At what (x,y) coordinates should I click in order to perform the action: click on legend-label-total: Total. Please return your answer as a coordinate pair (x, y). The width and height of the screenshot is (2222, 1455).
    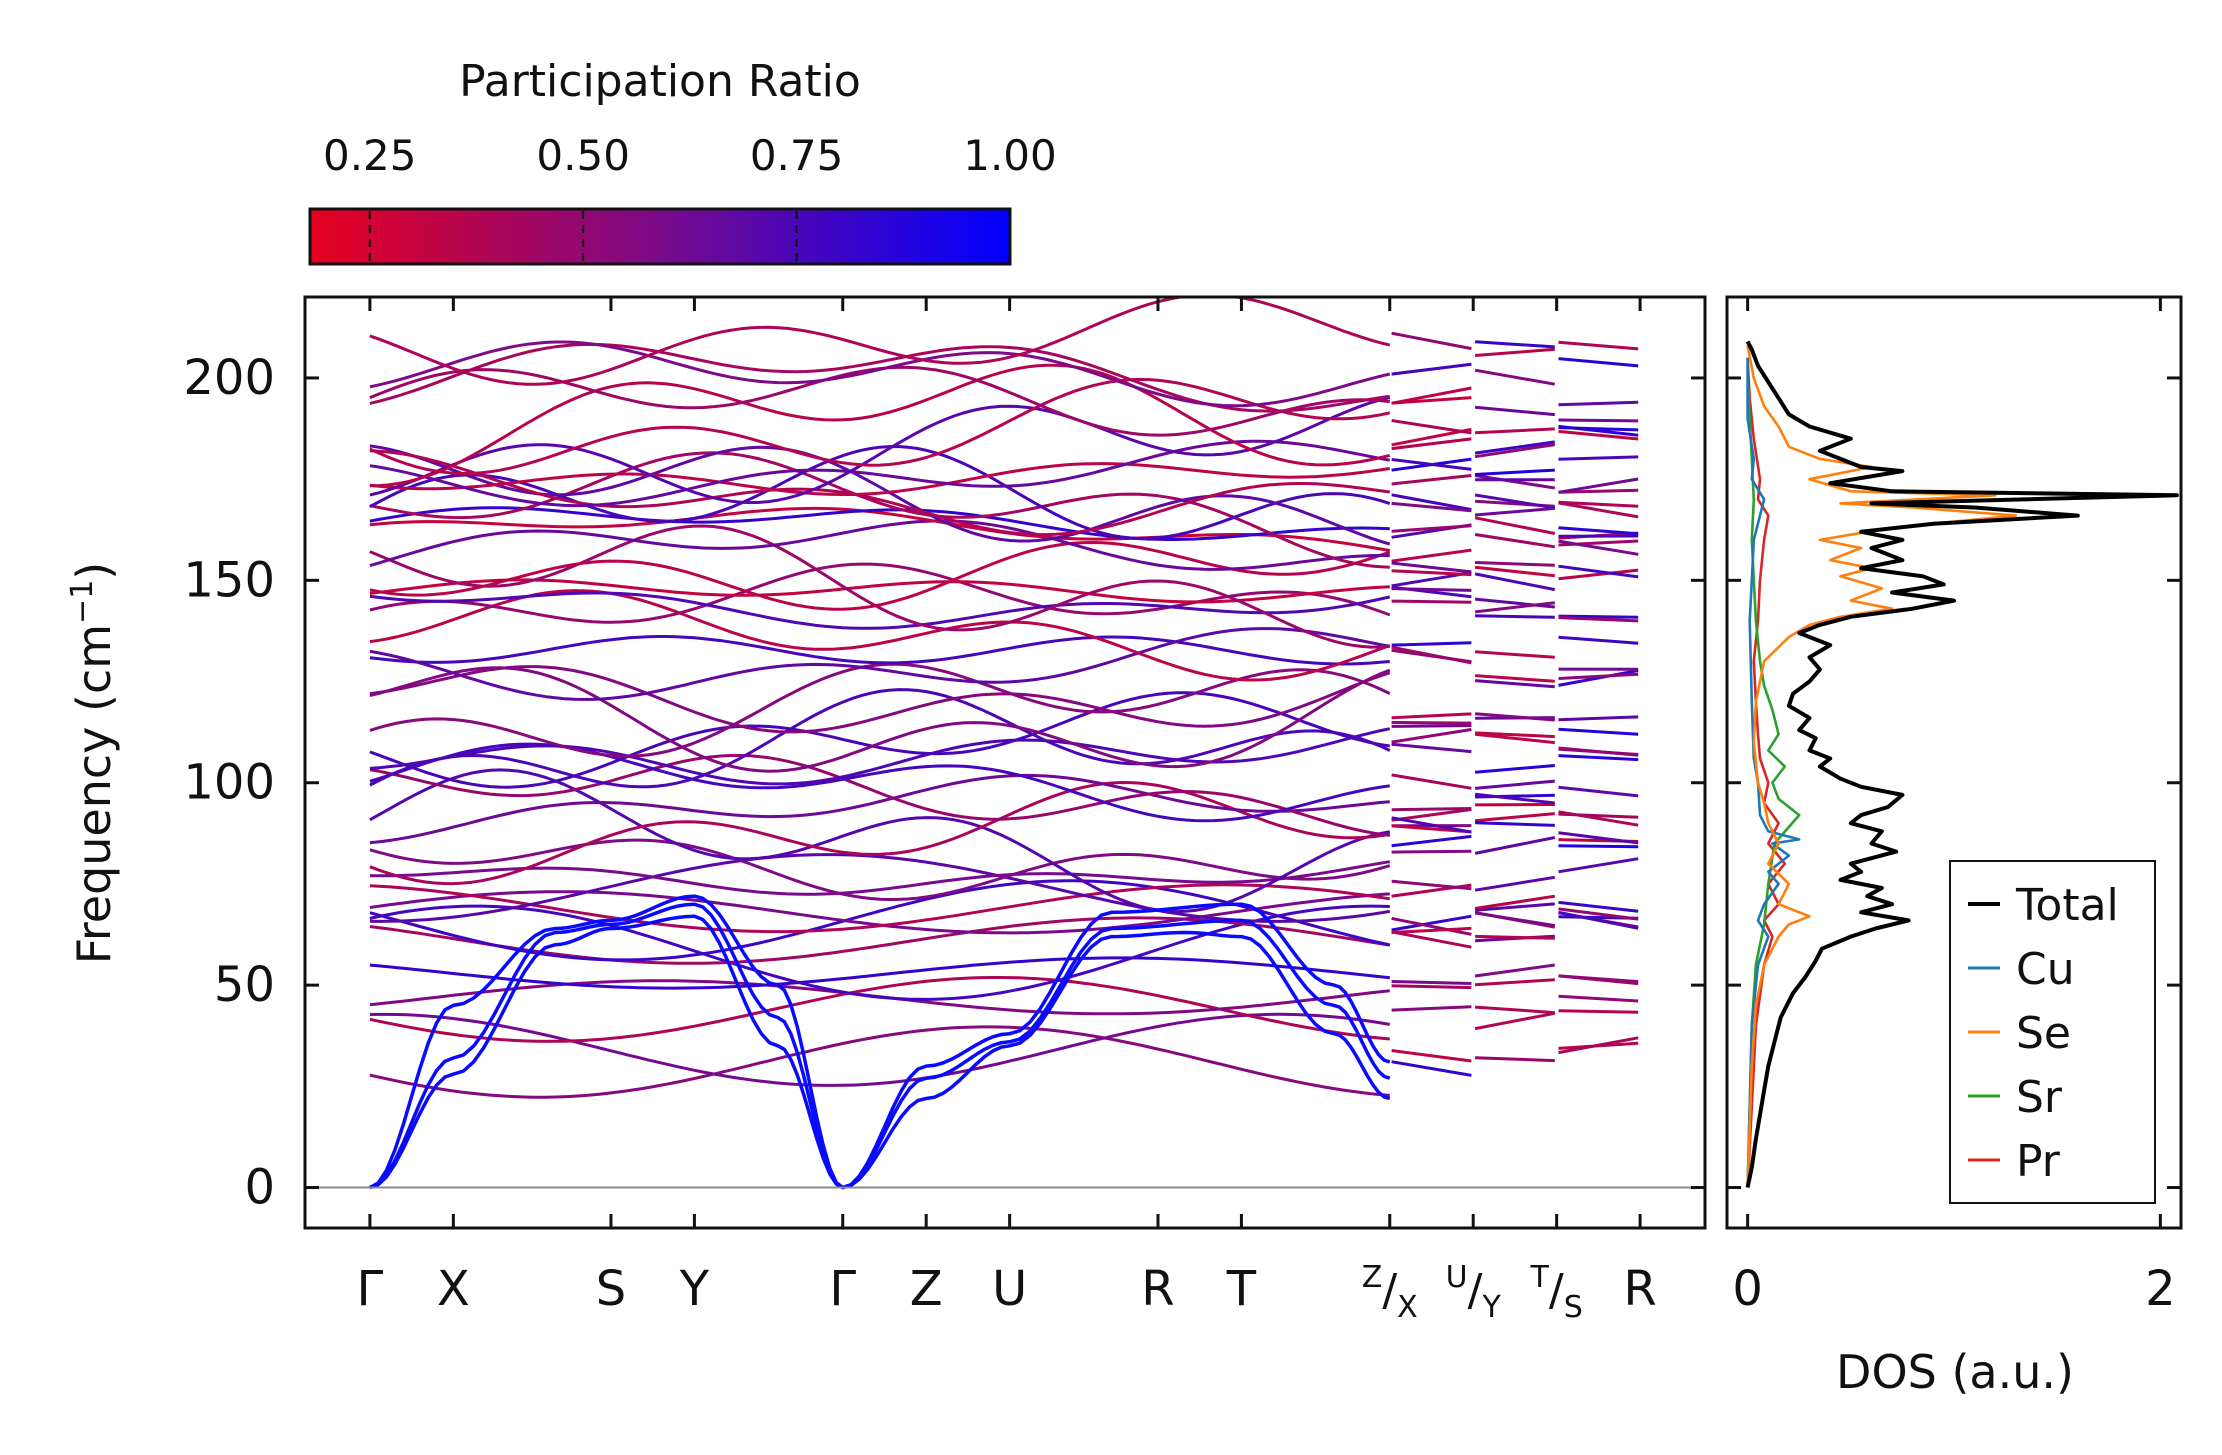
    Looking at the image, I should click on (2067, 905).